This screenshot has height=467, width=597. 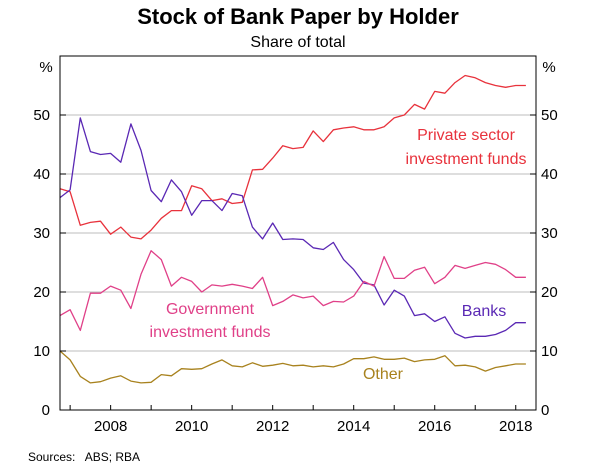 What do you see at coordinates (545, 410) in the screenshot?
I see `y-tick-label-right: 0` at bounding box center [545, 410].